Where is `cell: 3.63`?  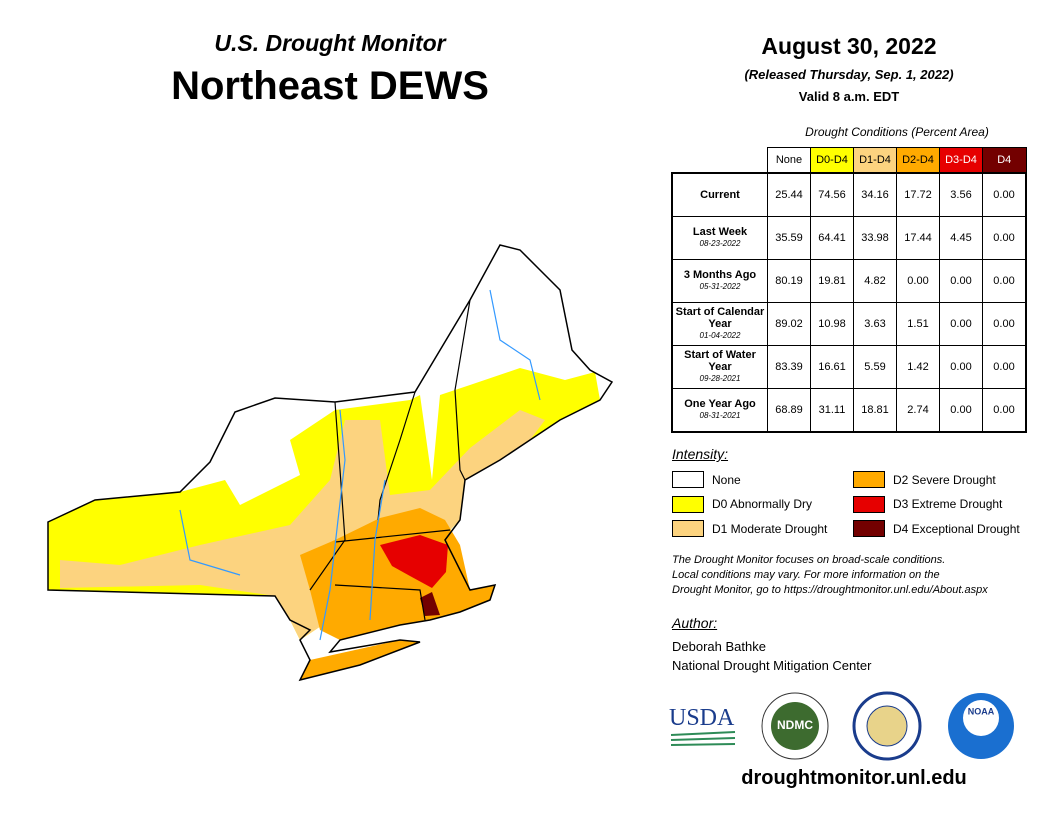
cell: 3.63 is located at coordinates (875, 324).